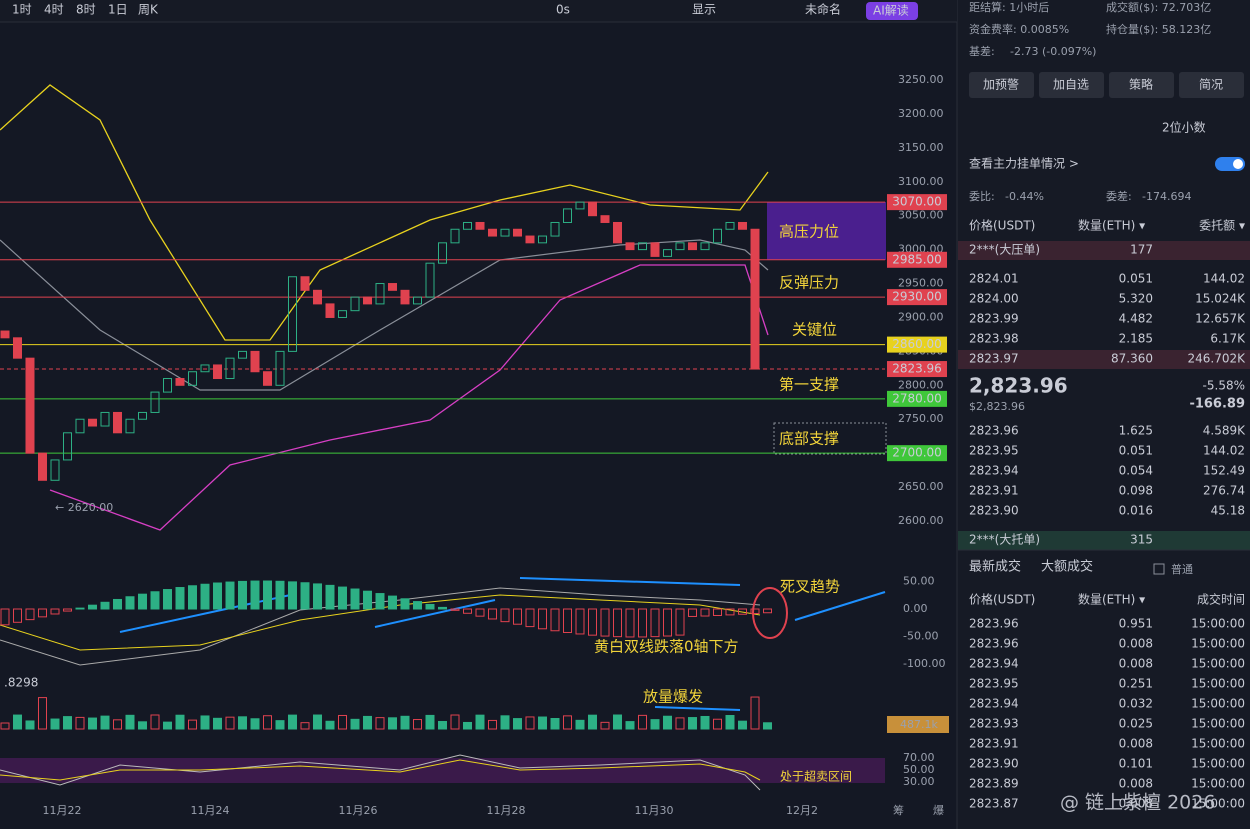  I want to click on toolbar, so click(478, 11).